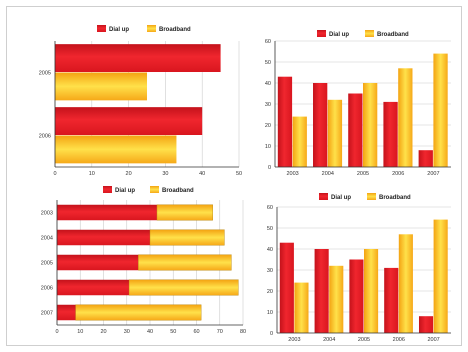 The height and width of the screenshot is (352, 468). What do you see at coordinates (270, 208) in the screenshot?
I see `y-tick-label: 60` at bounding box center [270, 208].